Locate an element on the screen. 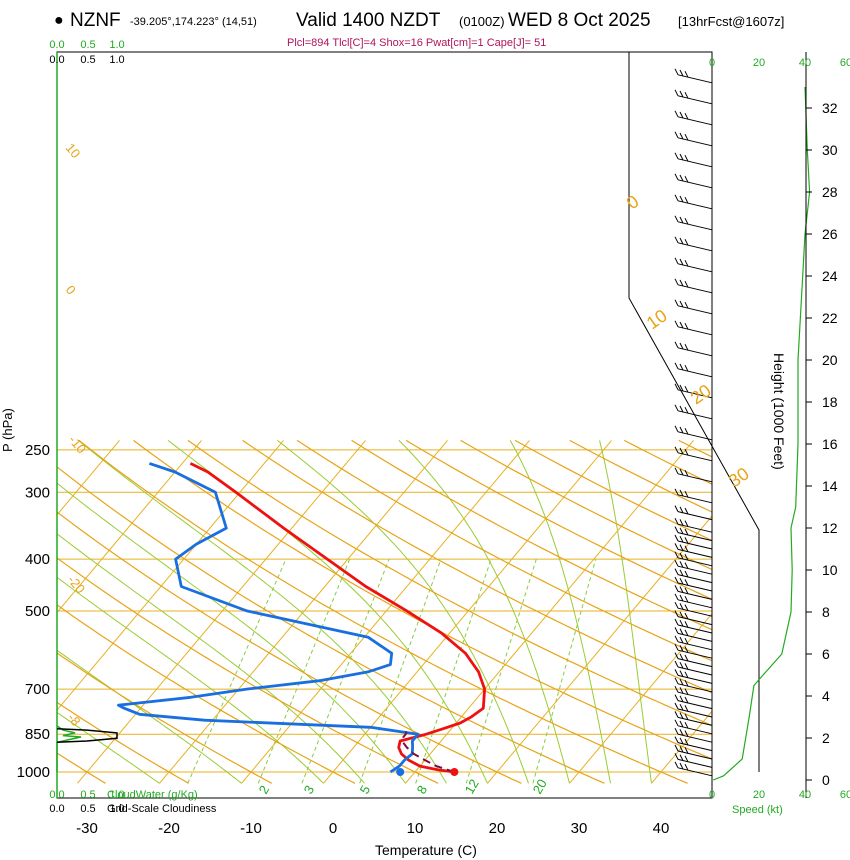  cloud-water-tick: 0.0 is located at coordinates (56, 795).